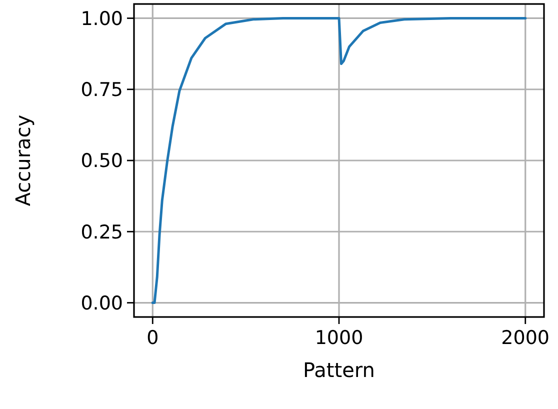 This screenshot has height=409, width=558. What do you see at coordinates (23, 160) in the screenshot?
I see `y-axis-title: Accuracy` at bounding box center [23, 160].